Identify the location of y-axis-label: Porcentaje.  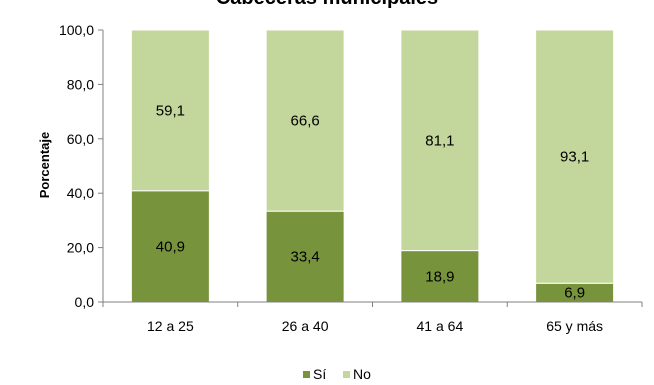
(44, 165).